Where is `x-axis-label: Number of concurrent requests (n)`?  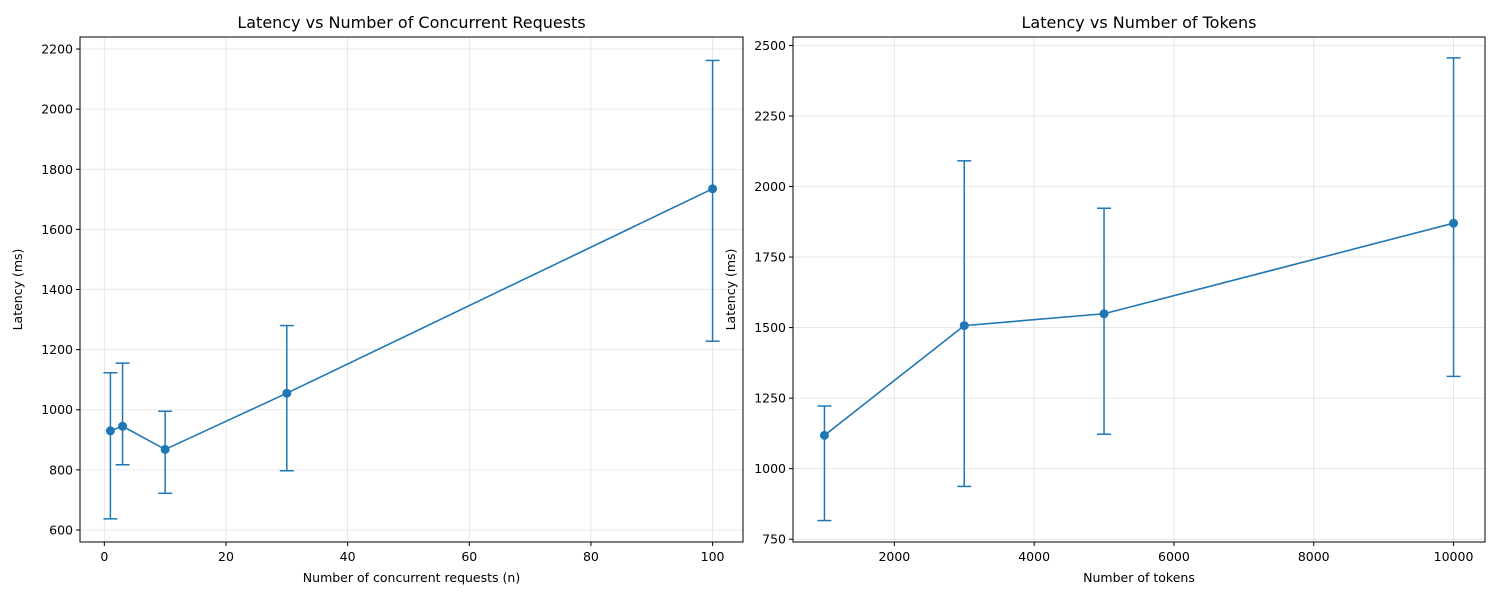 x-axis-label: Number of concurrent requests (n) is located at coordinates (411, 577).